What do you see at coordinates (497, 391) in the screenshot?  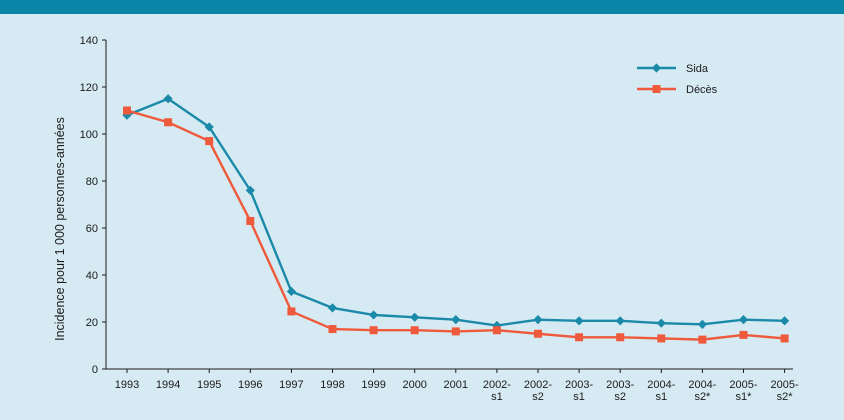 I see `x-tick-label: 2002-s1` at bounding box center [497, 391].